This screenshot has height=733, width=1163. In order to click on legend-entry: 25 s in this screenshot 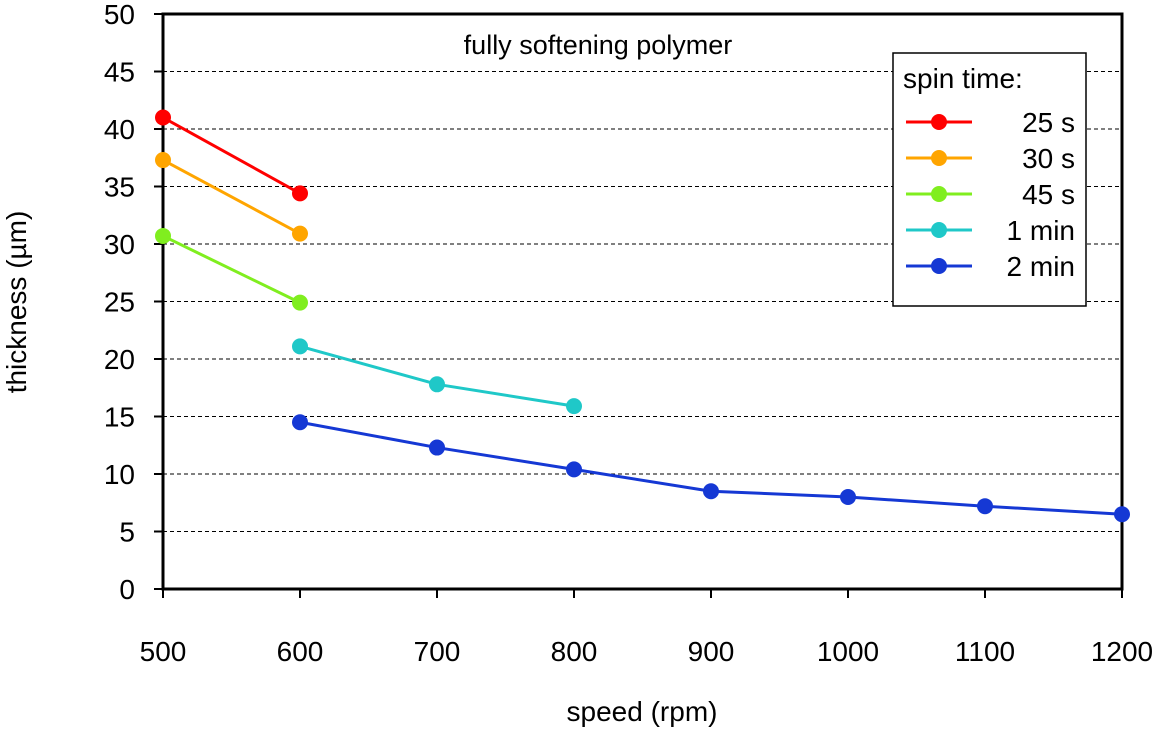, I will do `click(990, 122)`.